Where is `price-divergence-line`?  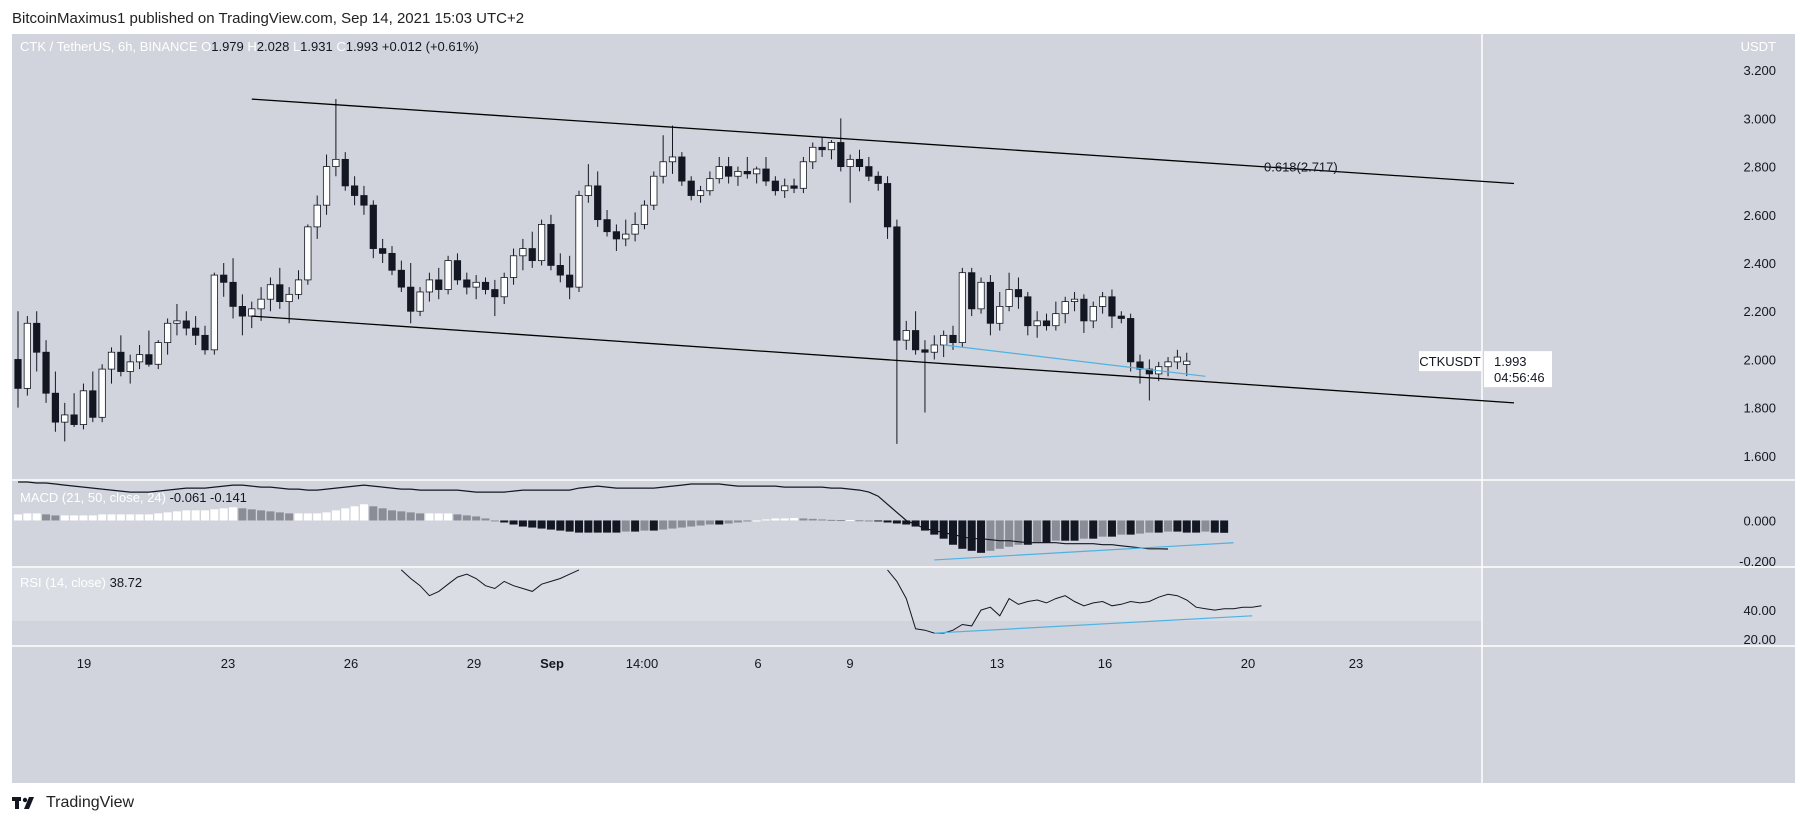
price-divergence-line is located at coordinates (1074, 360).